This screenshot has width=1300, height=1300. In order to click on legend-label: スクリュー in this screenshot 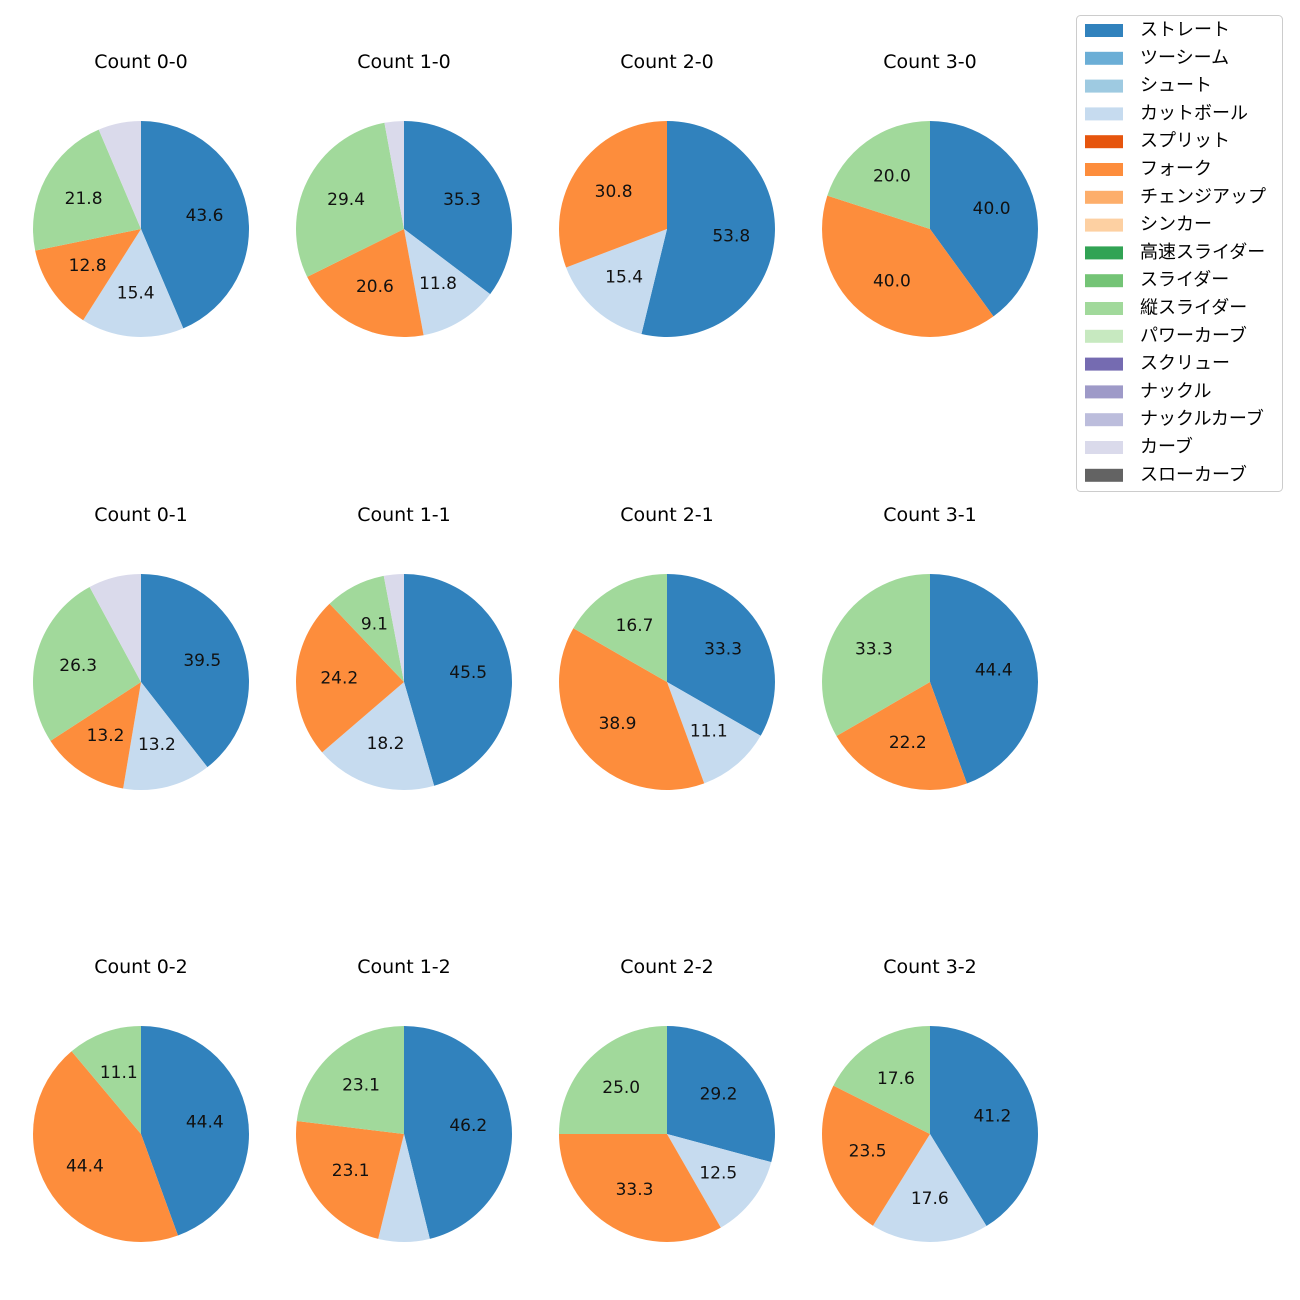, I will do `click(1185, 363)`.